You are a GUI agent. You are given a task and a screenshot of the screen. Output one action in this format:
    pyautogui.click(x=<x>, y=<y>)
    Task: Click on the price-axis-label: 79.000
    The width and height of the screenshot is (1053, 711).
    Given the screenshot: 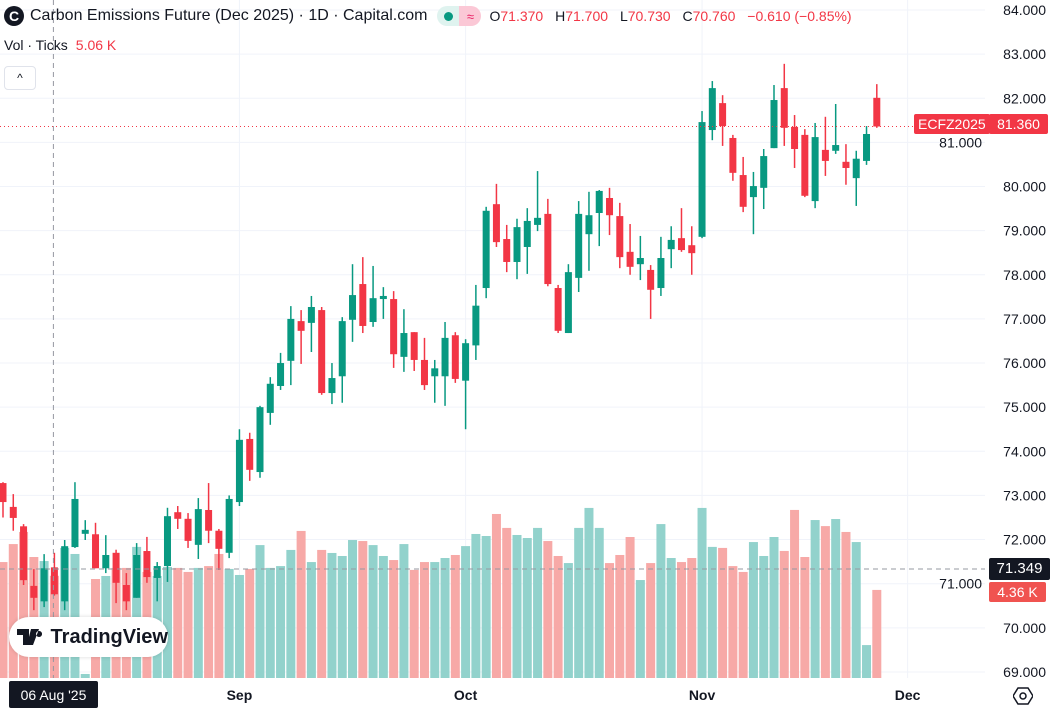 What is the action you would take?
    pyautogui.click(x=1024, y=231)
    